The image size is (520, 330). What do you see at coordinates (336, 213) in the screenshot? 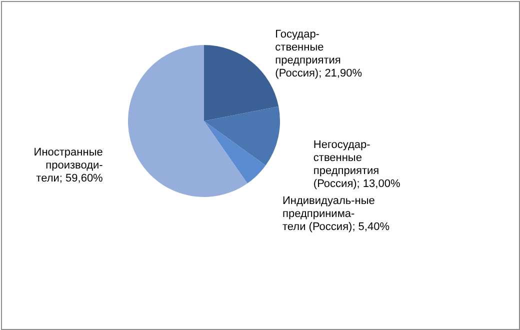
I see `slice-label: Индивидуаль-ные предпринима- тели (Россия); 5,40%` at bounding box center [336, 213].